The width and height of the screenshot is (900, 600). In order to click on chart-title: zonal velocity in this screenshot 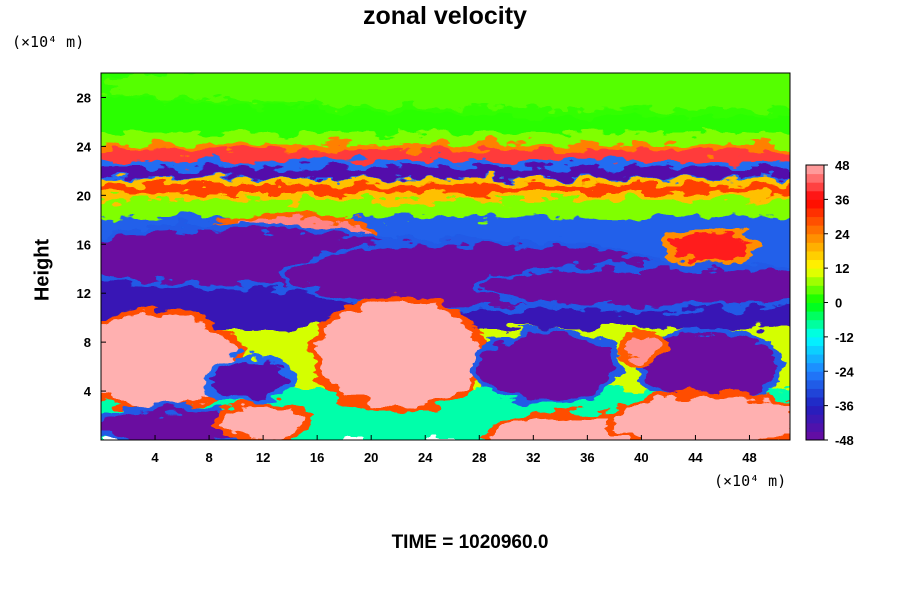, I will do `click(445, 16)`.